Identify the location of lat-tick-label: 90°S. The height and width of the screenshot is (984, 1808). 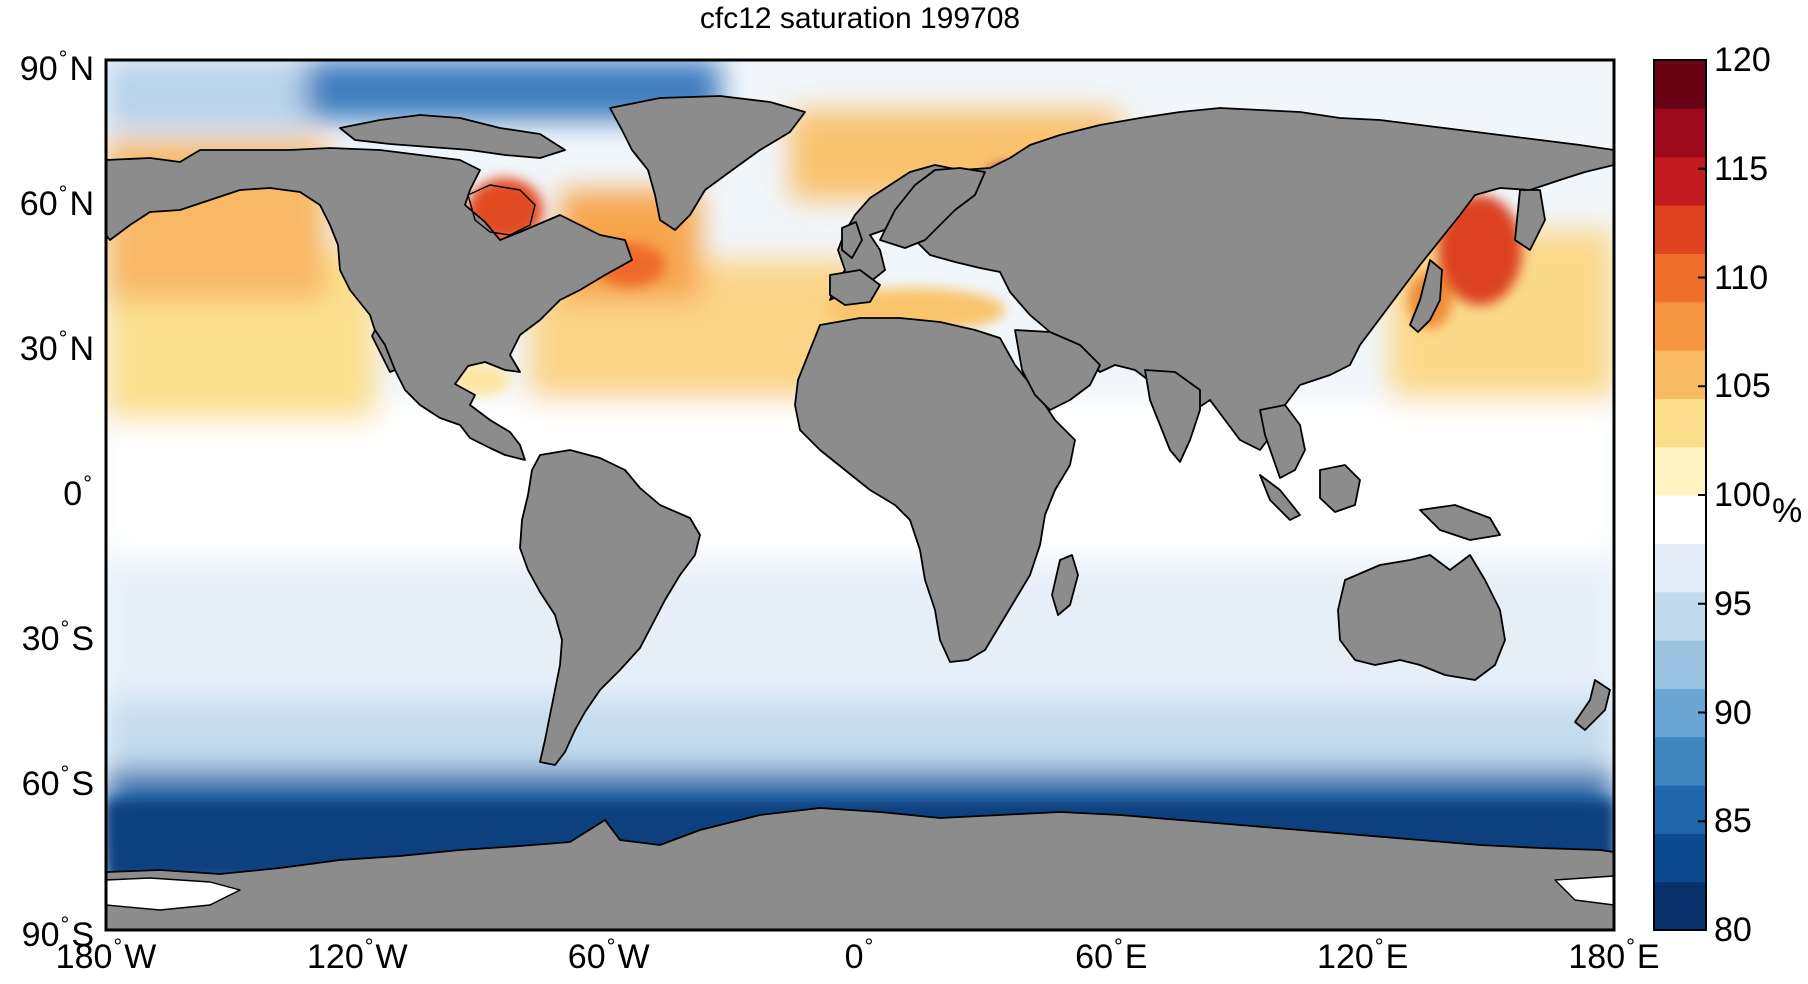
(57, 934).